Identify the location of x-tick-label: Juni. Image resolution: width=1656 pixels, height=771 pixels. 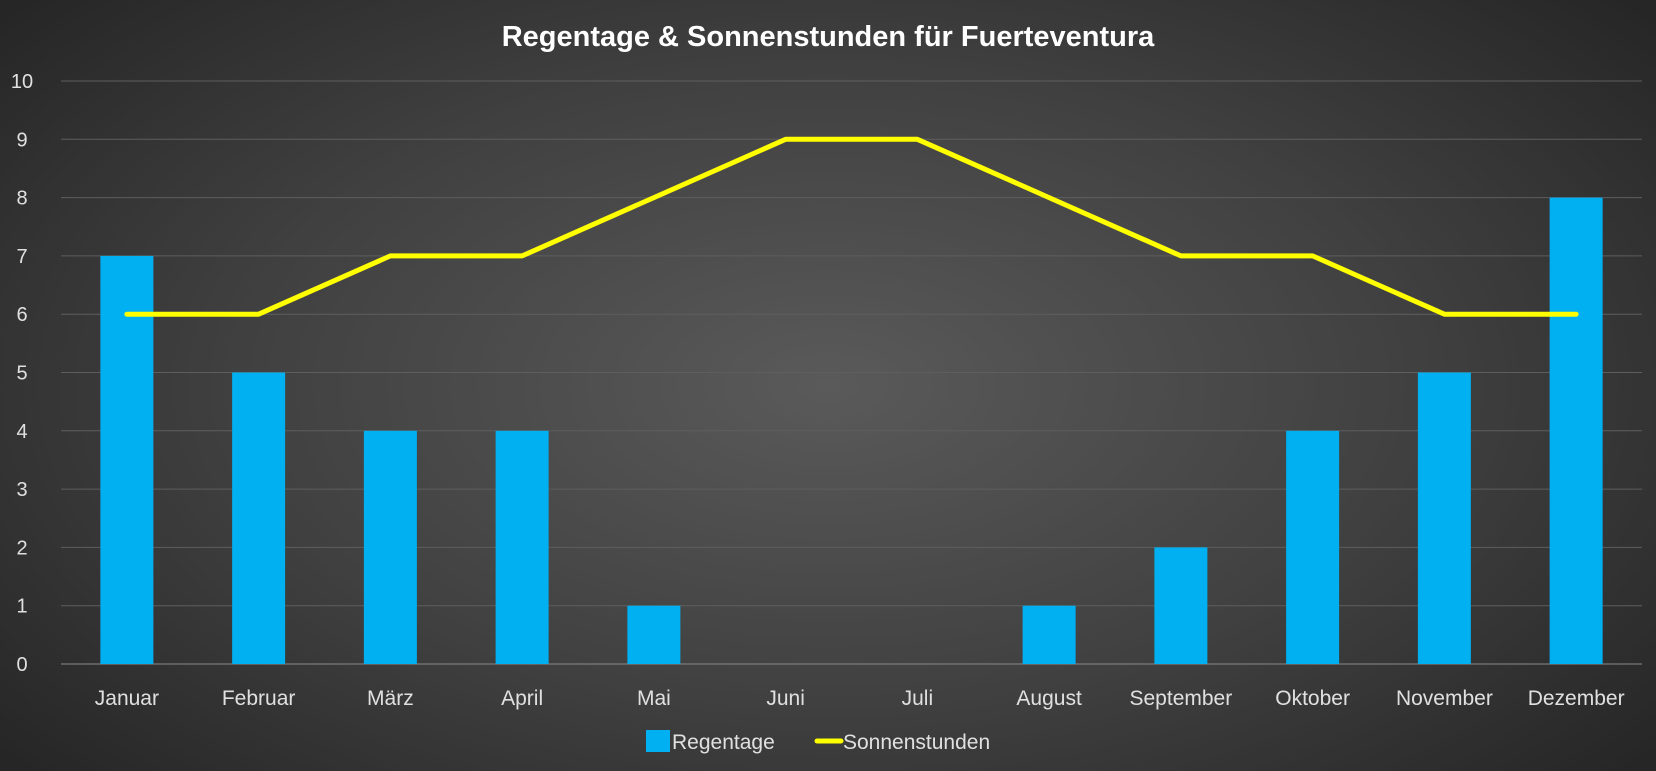
(785, 698).